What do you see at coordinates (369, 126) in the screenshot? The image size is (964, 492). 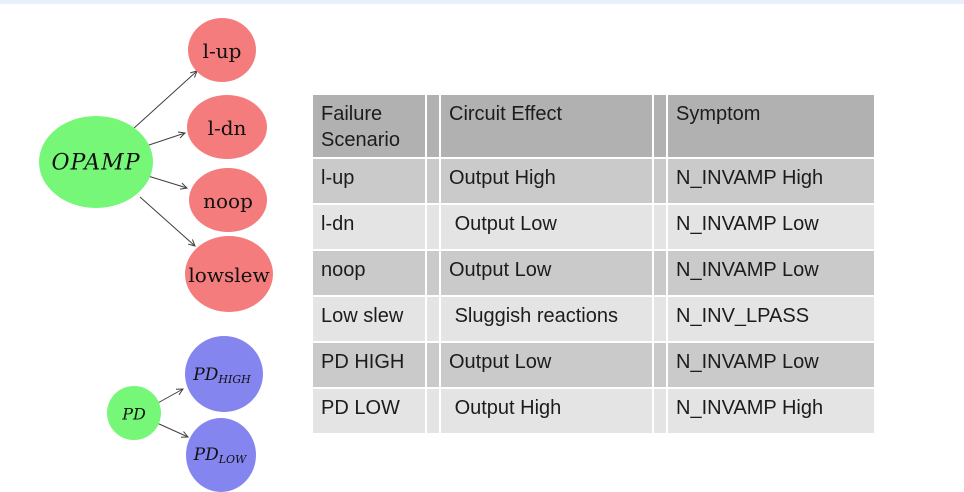 I see `header-failure-scenario: Failure Scenario` at bounding box center [369, 126].